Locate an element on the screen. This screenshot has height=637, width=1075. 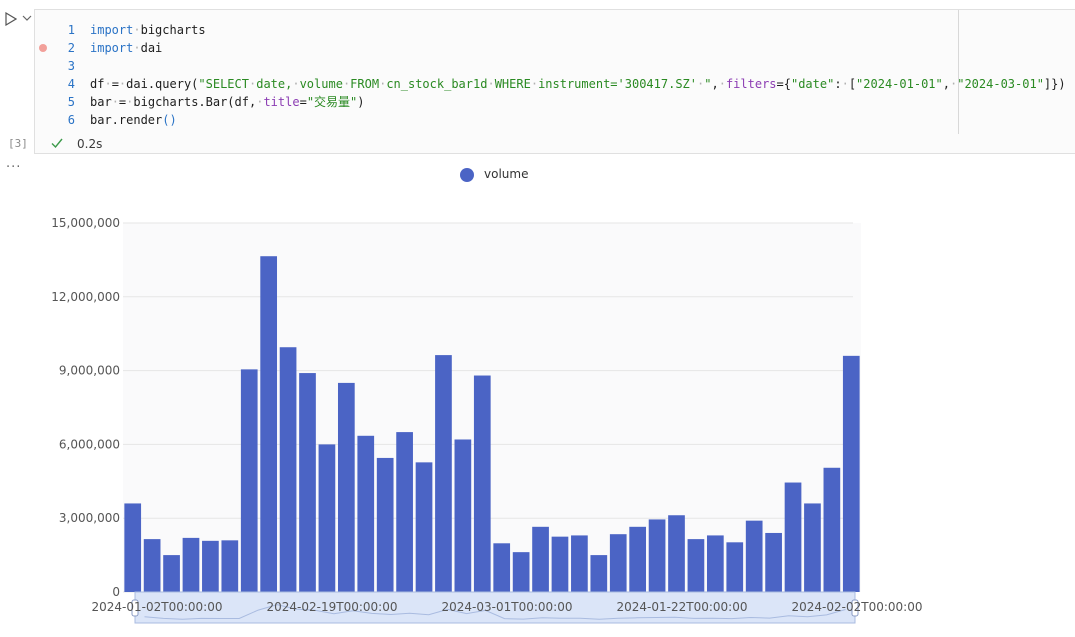
code-token: bigcharts.Bar(df, is located at coordinates (195, 102).